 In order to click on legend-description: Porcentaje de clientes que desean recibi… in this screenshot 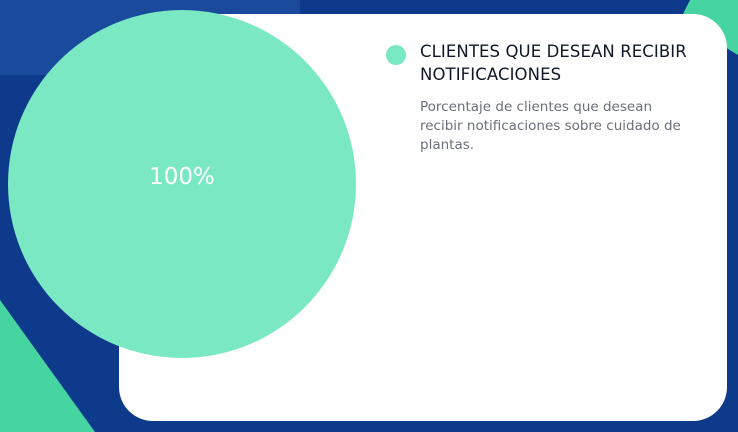, I will do `click(550, 126)`.